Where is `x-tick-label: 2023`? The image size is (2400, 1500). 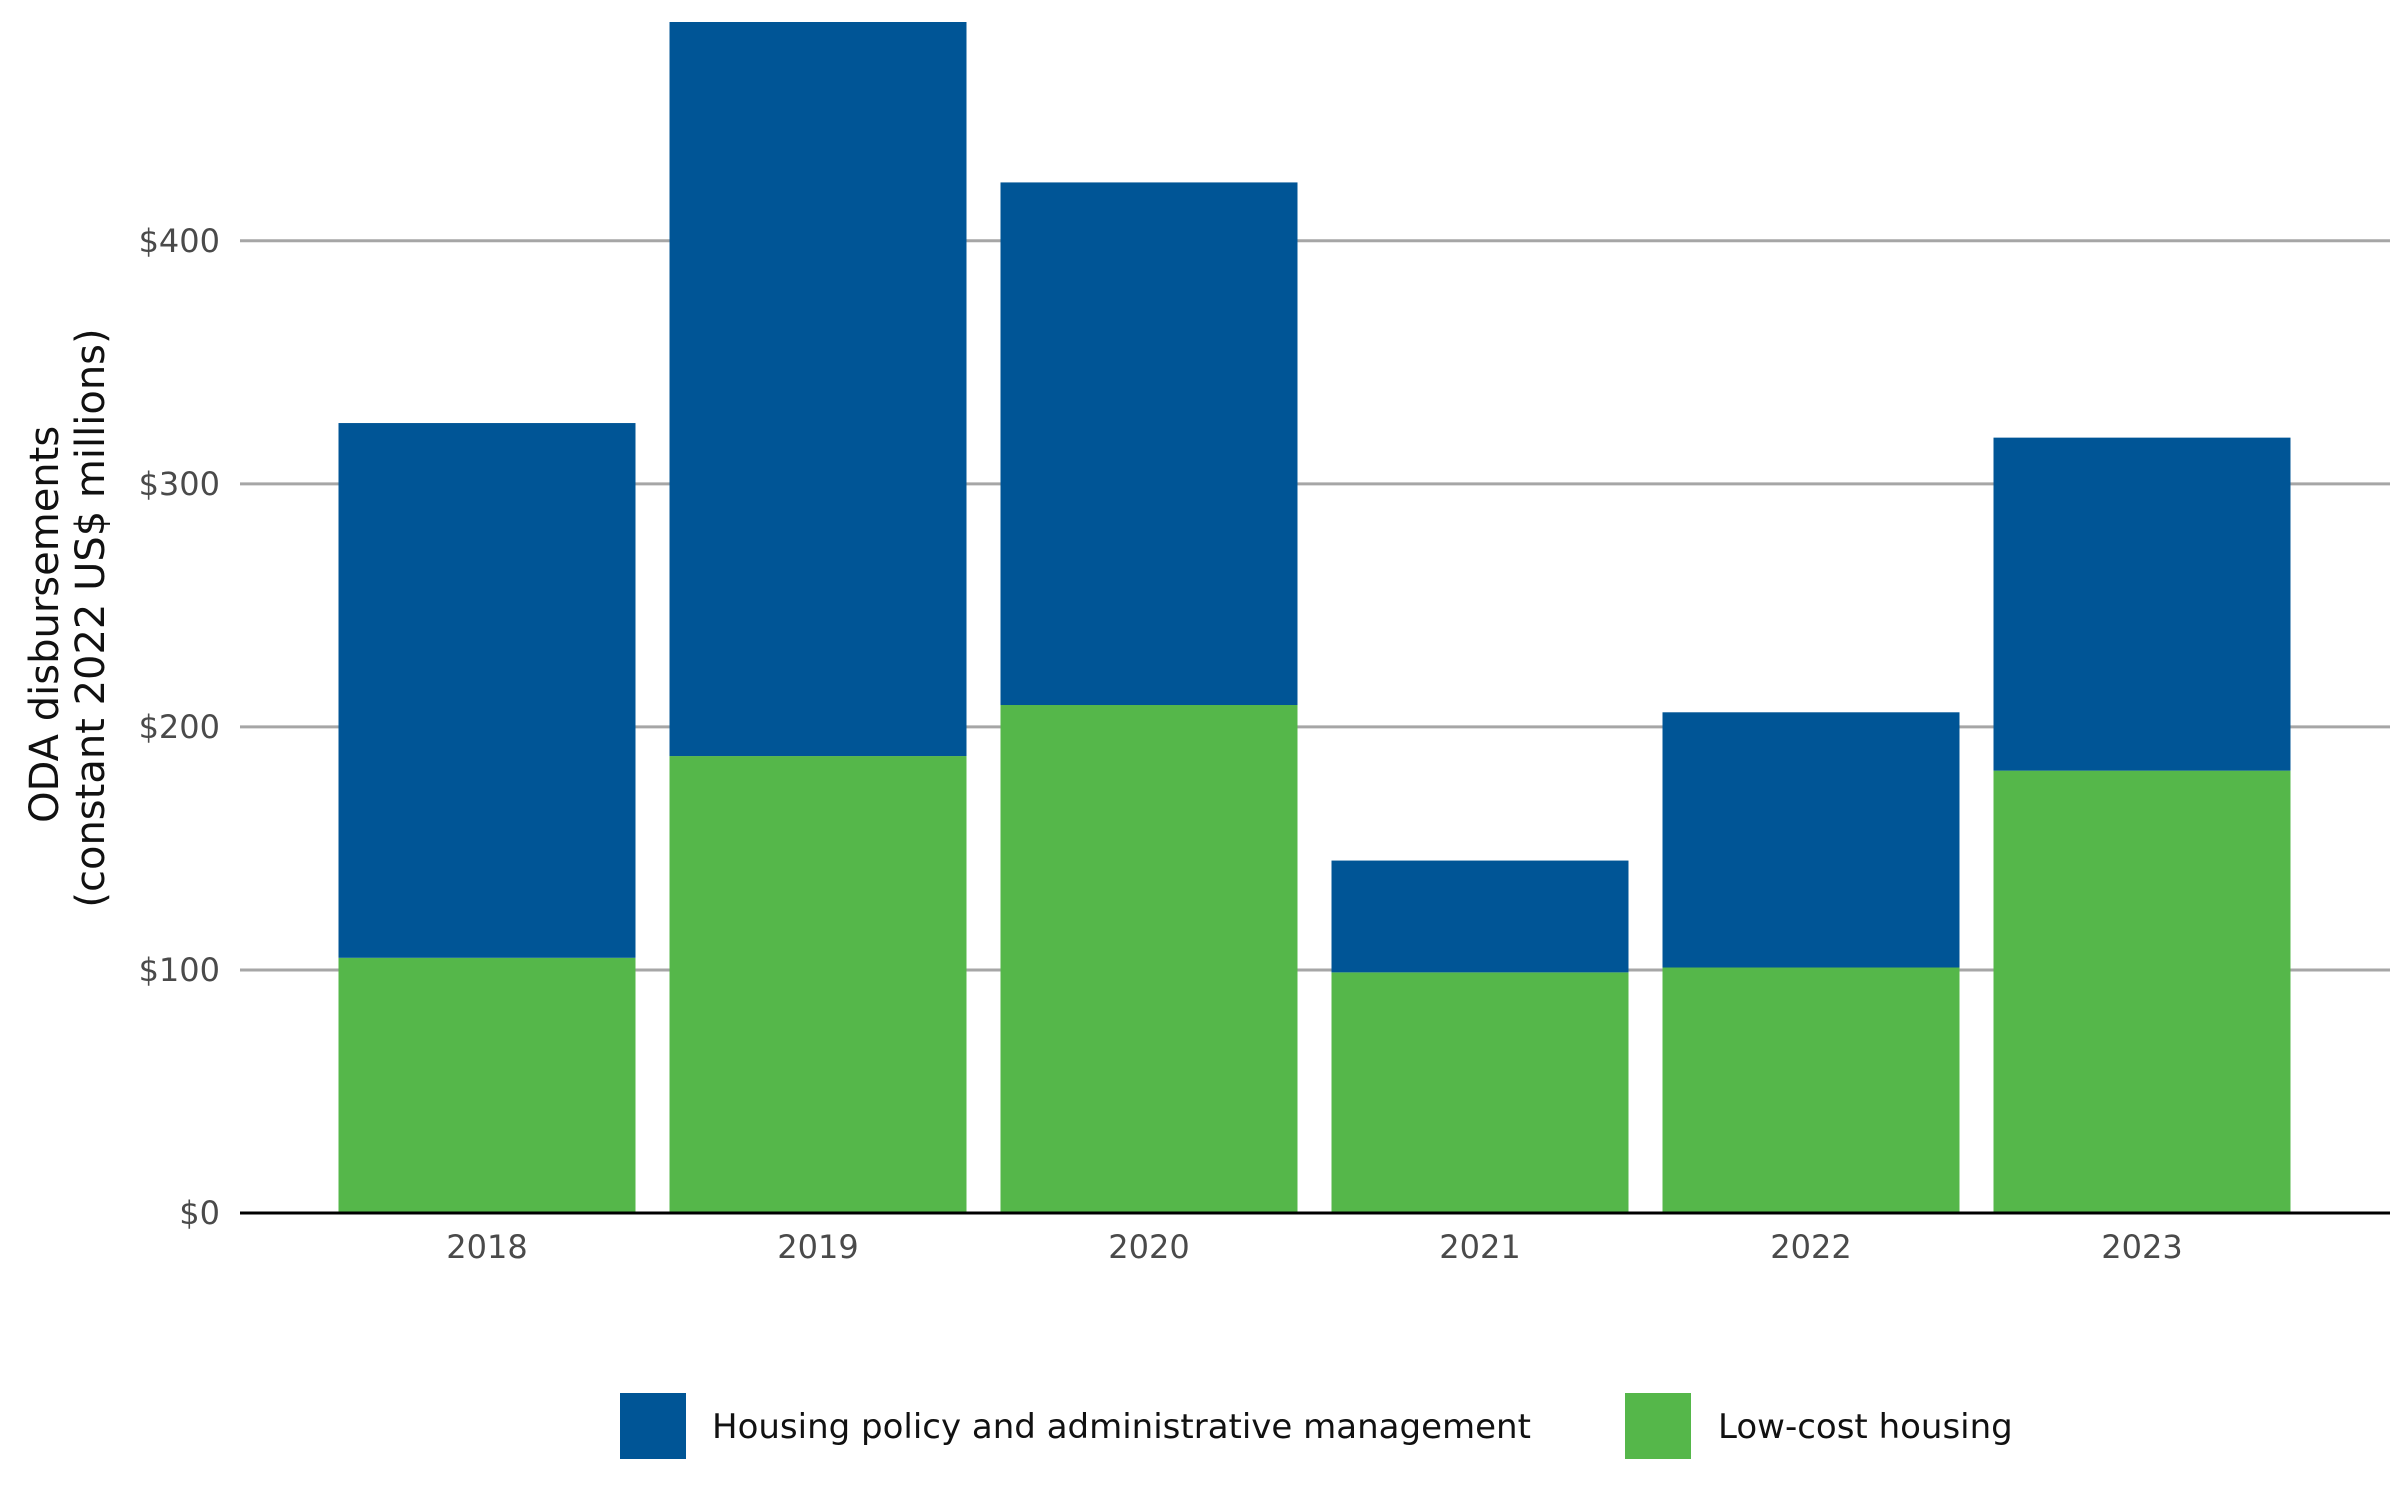 x-tick-label: 2023 is located at coordinates (2141, 1247).